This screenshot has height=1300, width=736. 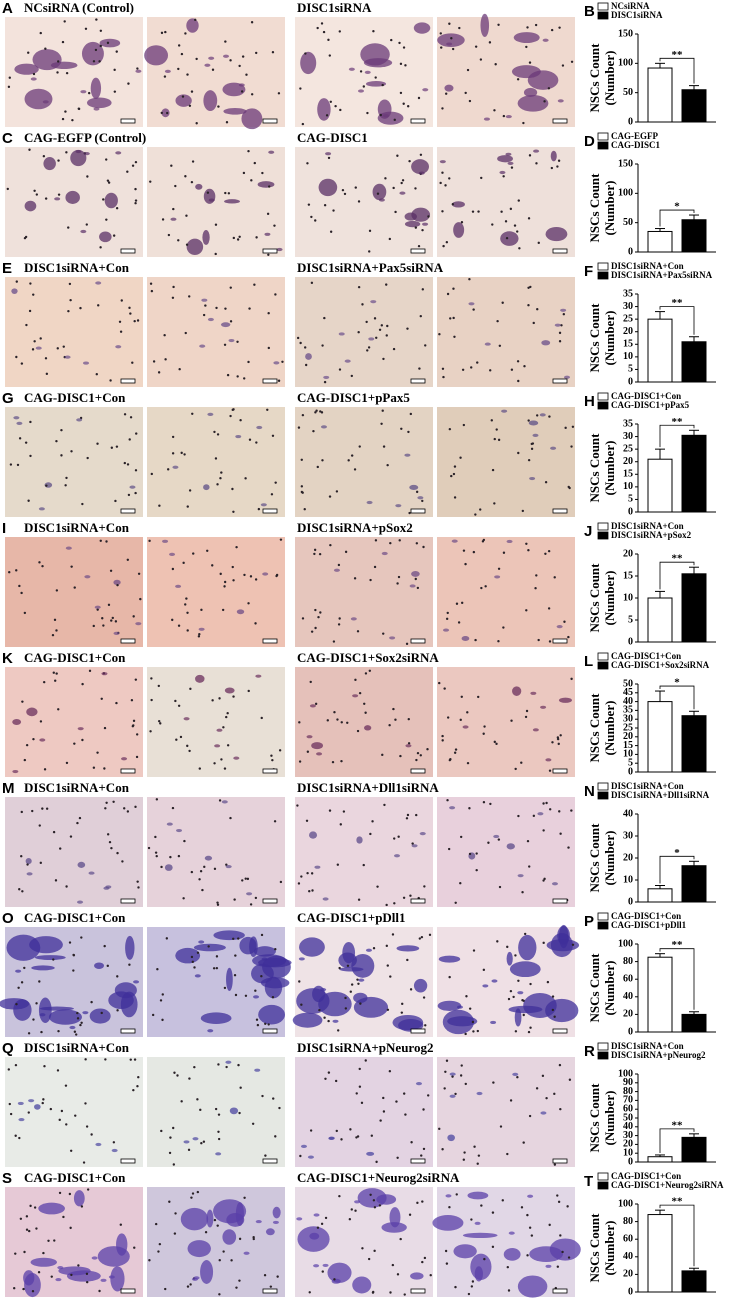 I want to click on y-tick-label: 35, so click(x=628, y=293).